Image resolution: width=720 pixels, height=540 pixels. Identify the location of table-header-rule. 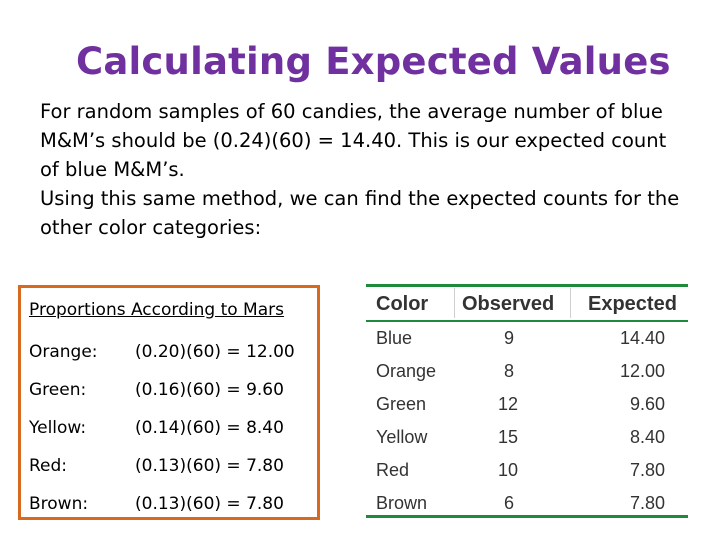
(527, 321).